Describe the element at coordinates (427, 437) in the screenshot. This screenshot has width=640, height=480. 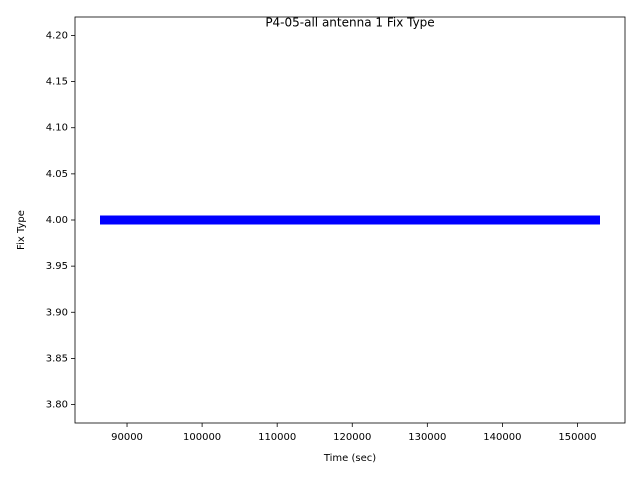
I see `x-tick-label: 130000` at that location.